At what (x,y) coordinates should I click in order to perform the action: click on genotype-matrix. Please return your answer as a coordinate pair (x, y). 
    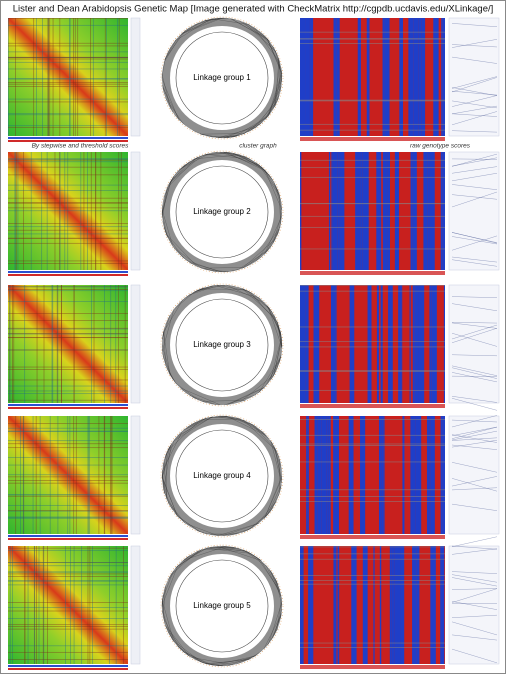
    Looking at the image, I should click on (372, 211).